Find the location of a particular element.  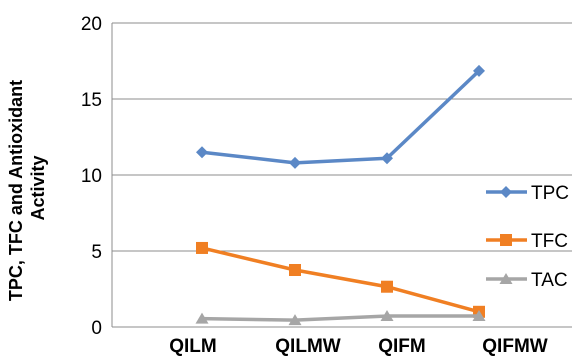

legend: TPC TFC TAC is located at coordinates (527, 237).